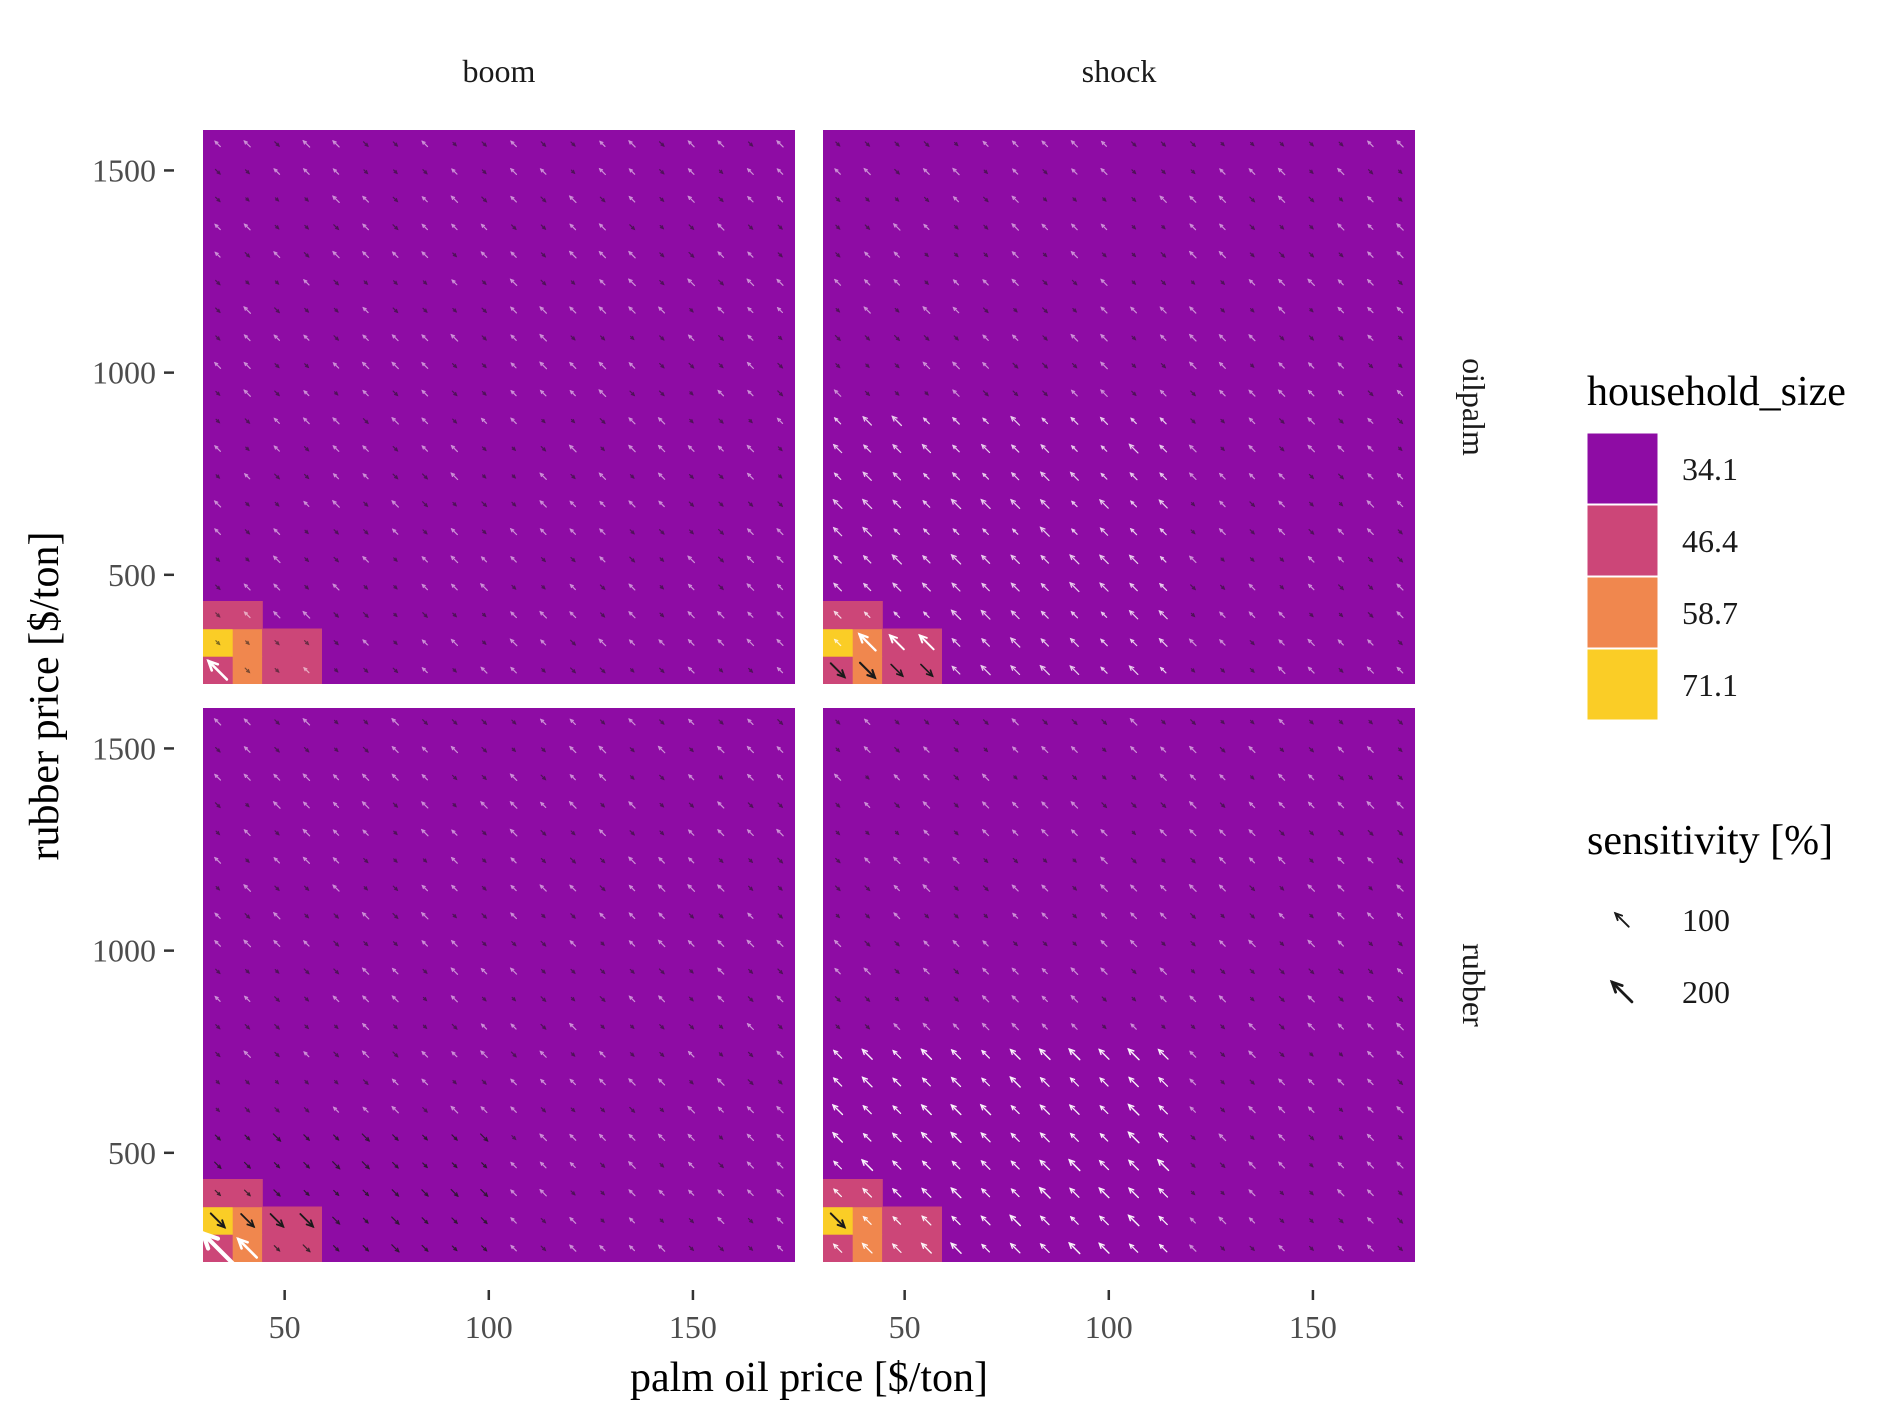 This screenshot has width=1889, height=1422. I want to click on field-arrow-shock-oilpalm-7-shaft, so click(838, 449).